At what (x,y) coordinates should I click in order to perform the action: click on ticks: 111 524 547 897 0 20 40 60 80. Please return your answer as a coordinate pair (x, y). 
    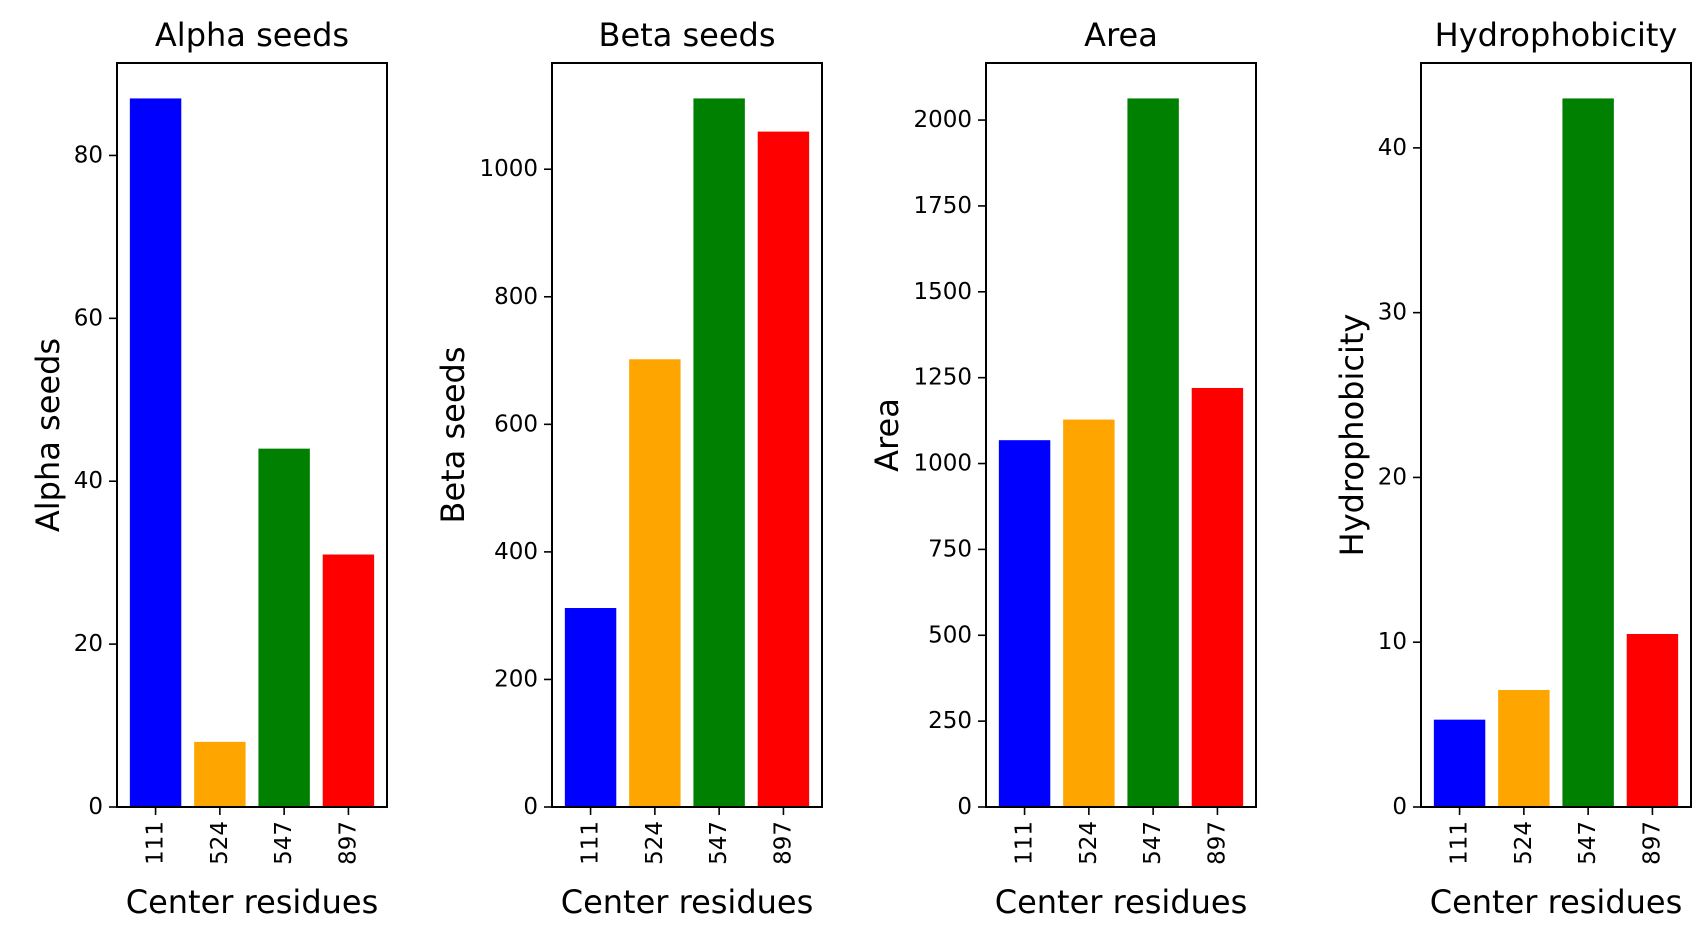
    Looking at the image, I should click on (218, 503).